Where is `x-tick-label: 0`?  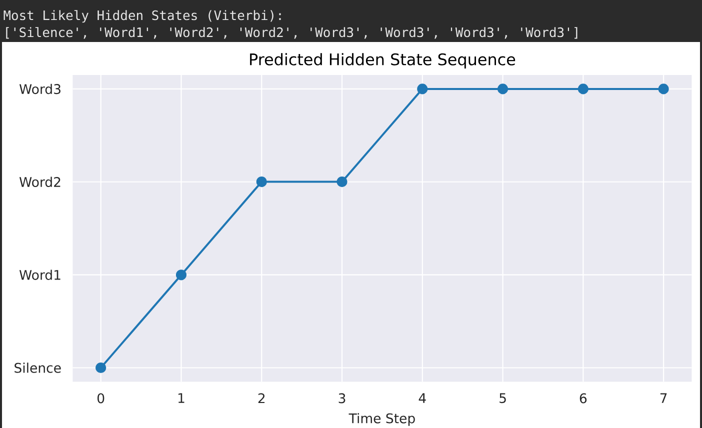
x-tick-label: 0 is located at coordinates (101, 398).